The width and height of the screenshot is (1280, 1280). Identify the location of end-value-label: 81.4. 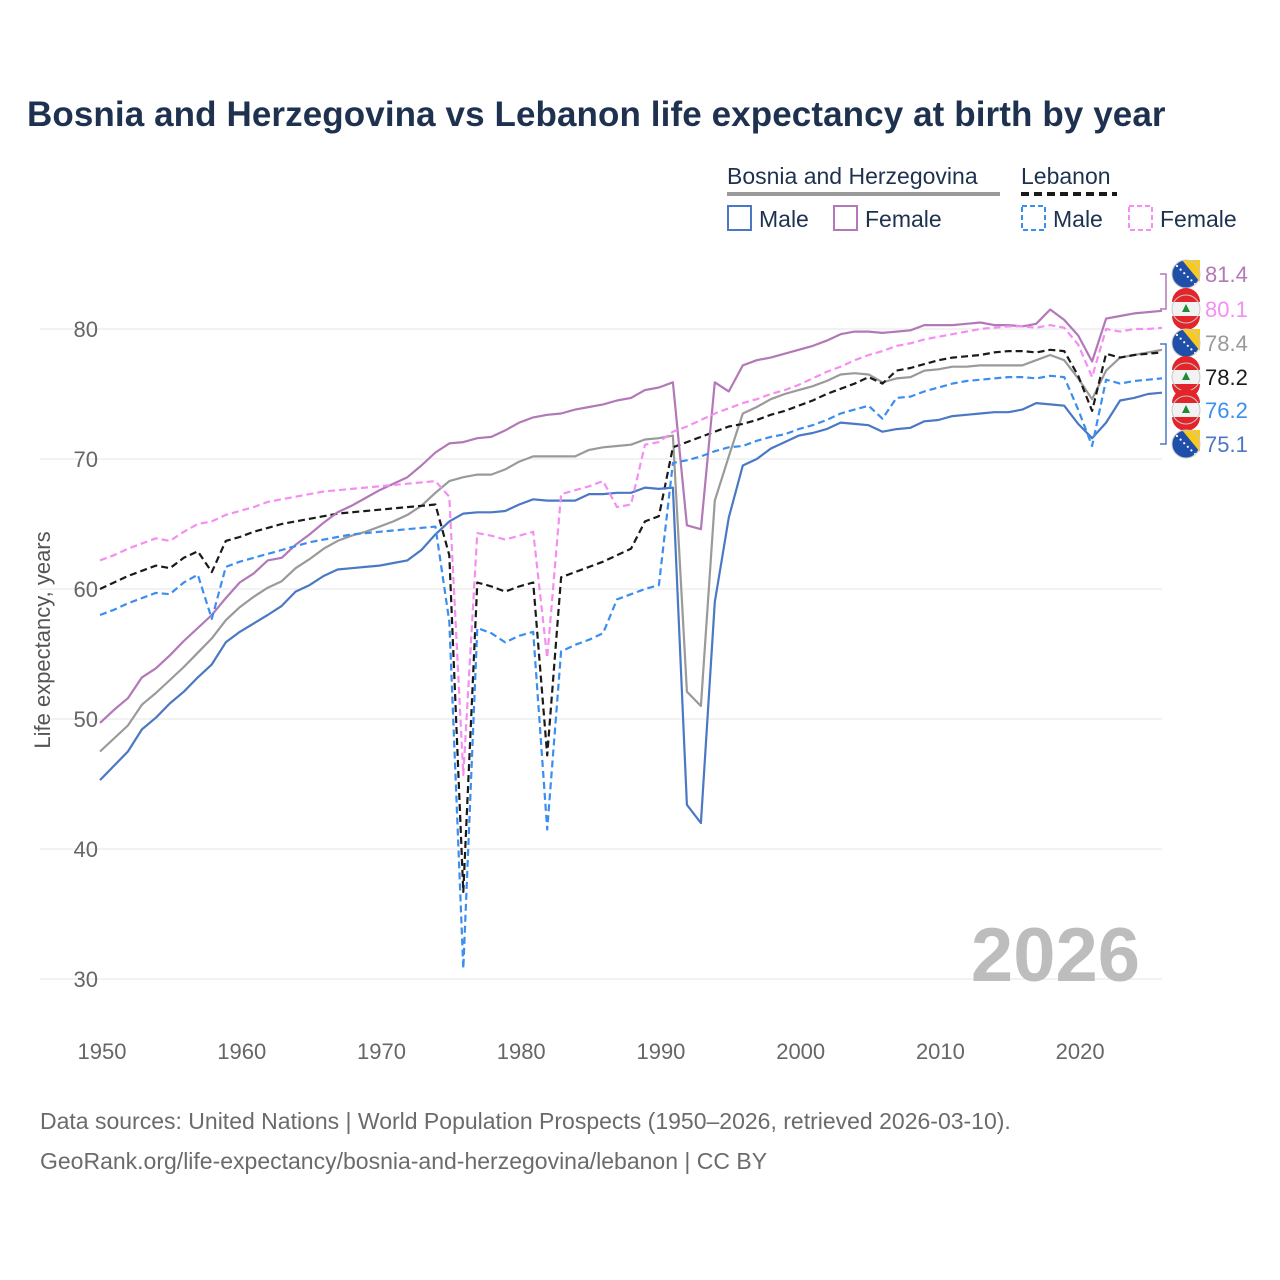
(1226, 274).